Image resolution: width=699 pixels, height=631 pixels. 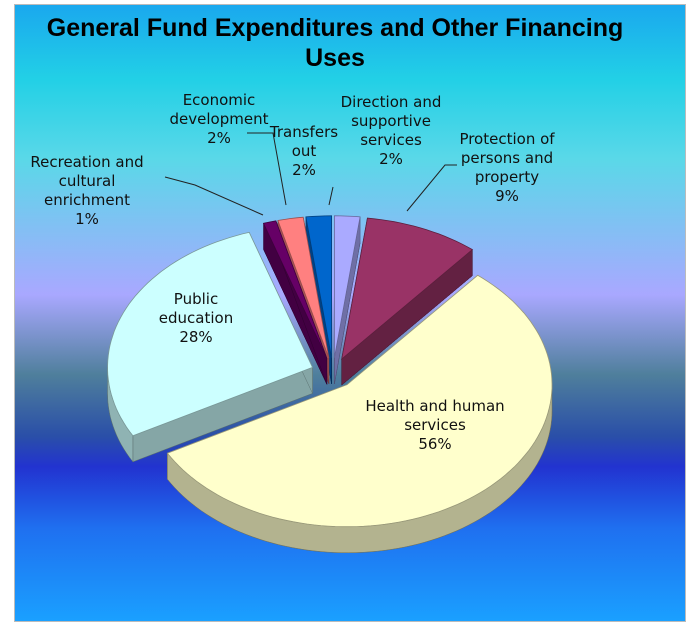 What do you see at coordinates (87, 181) in the screenshot?
I see `category-label: Recreation and cultural enrichment` at bounding box center [87, 181].